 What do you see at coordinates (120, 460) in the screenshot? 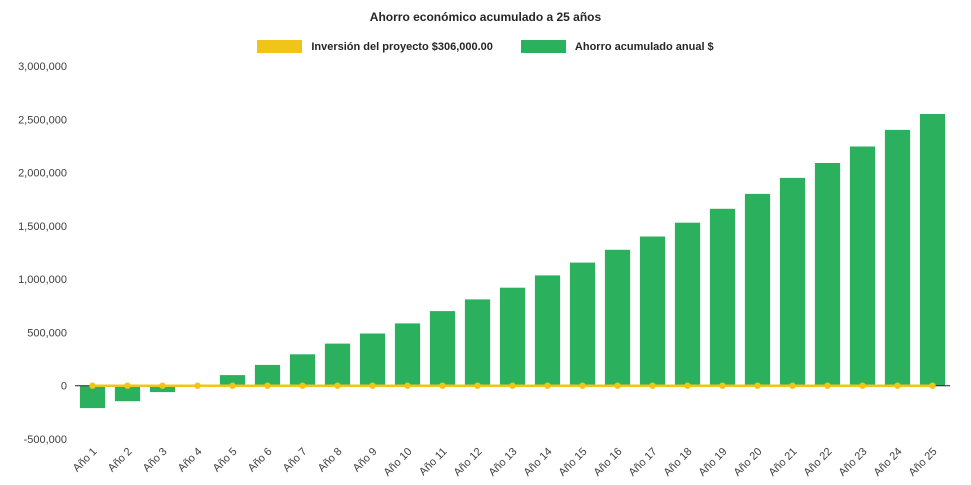
I see `x-tick-label: Año 2` at bounding box center [120, 460].